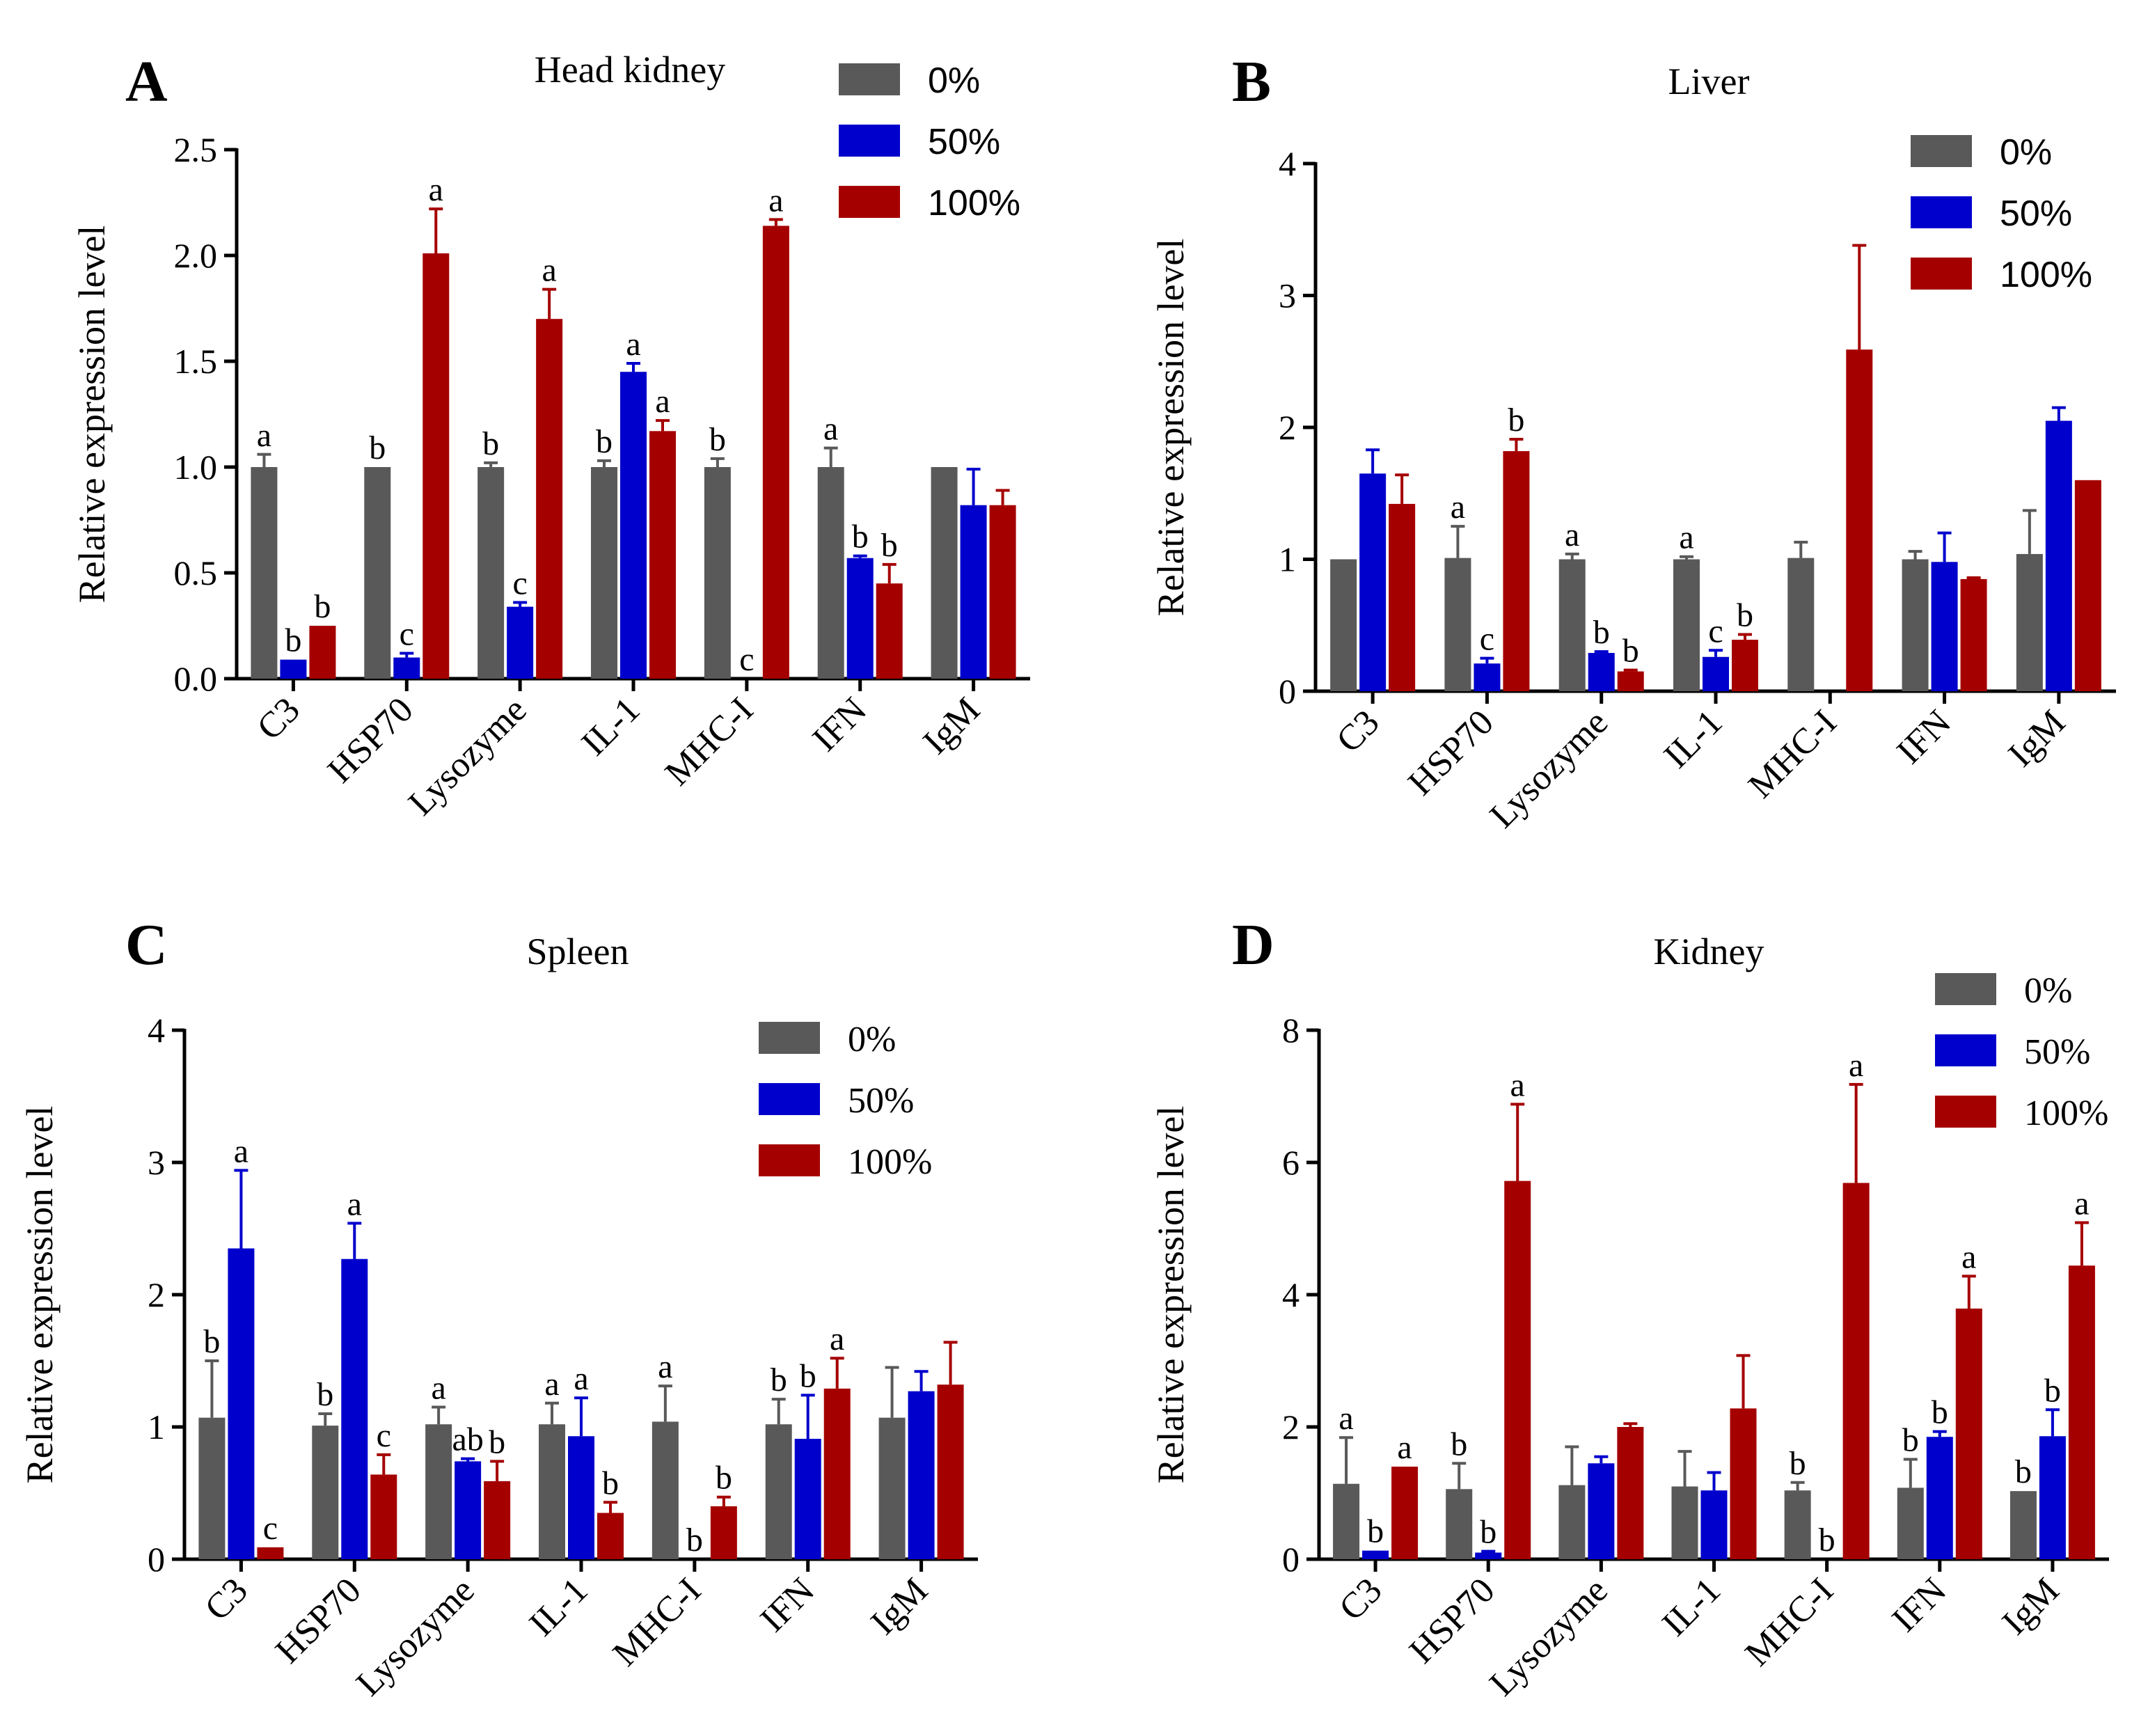 Image resolution: width=2148 pixels, height=1736 pixels. Describe the element at coordinates (552, 1492) in the screenshot. I see `panel-c-bar-il-1-0pct` at that location.